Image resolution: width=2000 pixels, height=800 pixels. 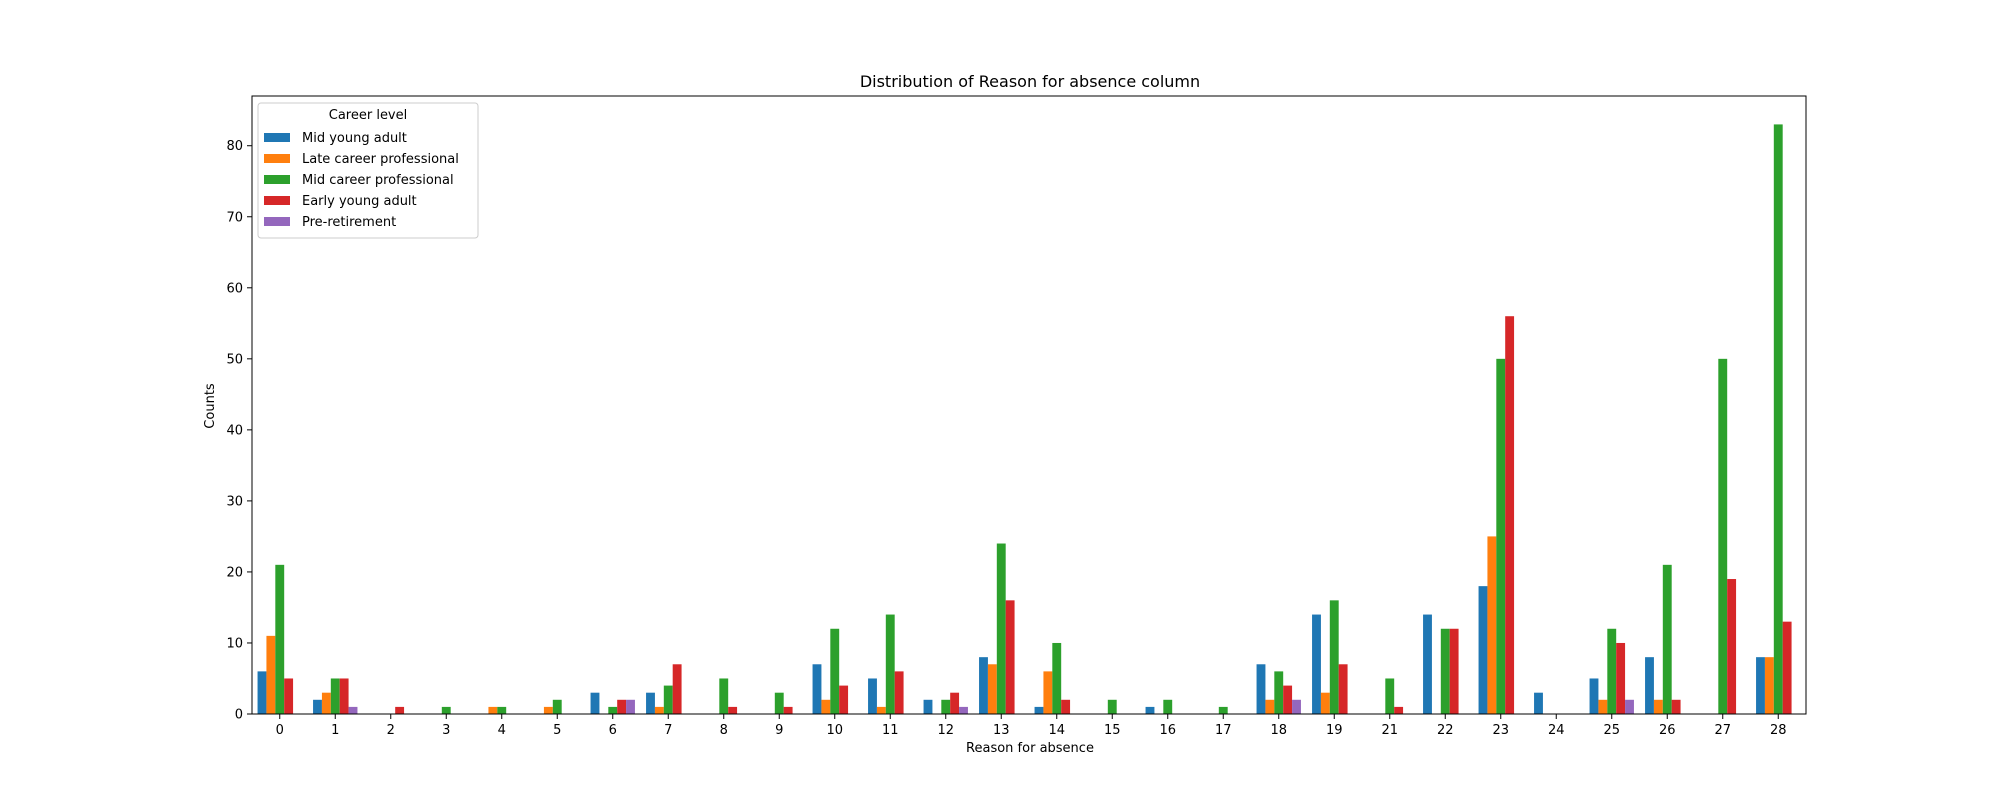 What do you see at coordinates (1500, 730) in the screenshot?
I see `x-tick-label: 23` at bounding box center [1500, 730].